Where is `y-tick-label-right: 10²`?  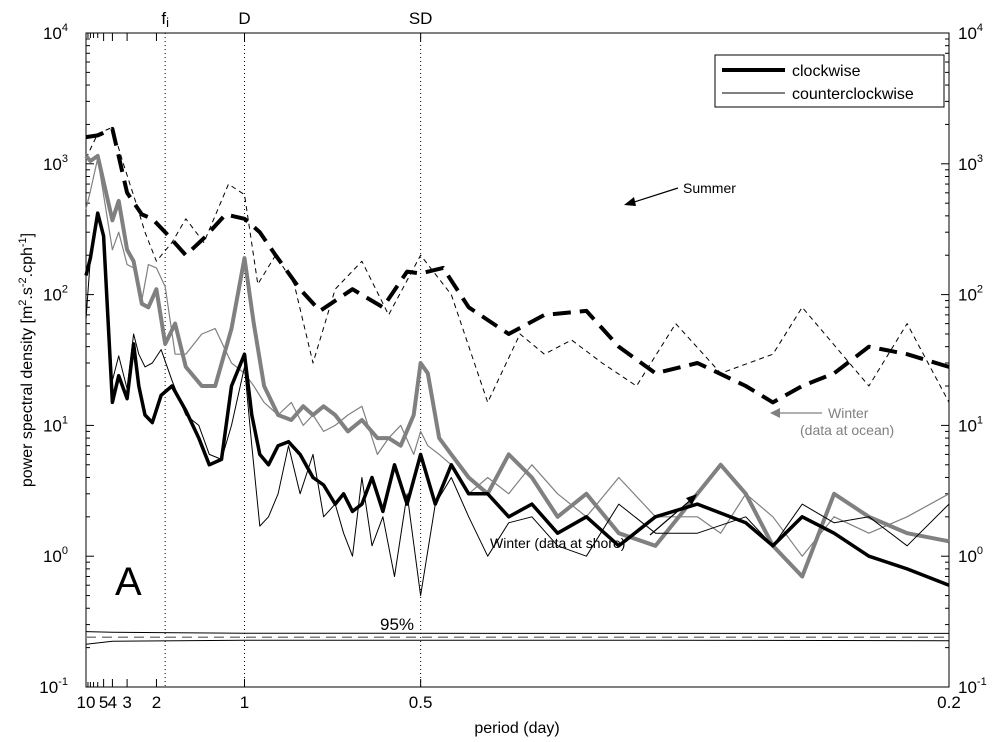
y-tick-label-right: 10² is located at coordinates (970, 294).